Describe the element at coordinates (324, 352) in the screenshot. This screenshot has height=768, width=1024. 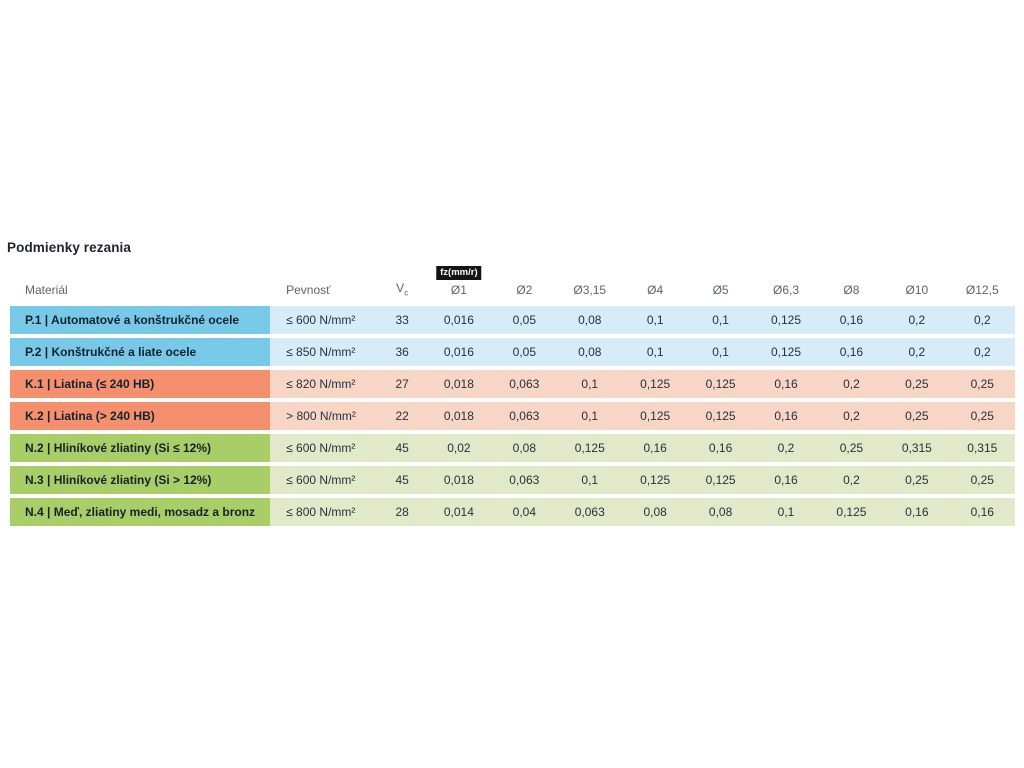
I see `strength-cell: ≤ 850 N/mm²` at that location.